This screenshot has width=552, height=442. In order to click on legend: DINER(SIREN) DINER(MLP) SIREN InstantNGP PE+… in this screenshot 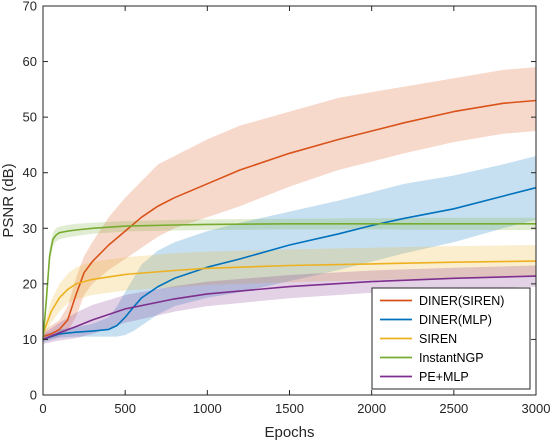, I will do `click(451, 338)`.